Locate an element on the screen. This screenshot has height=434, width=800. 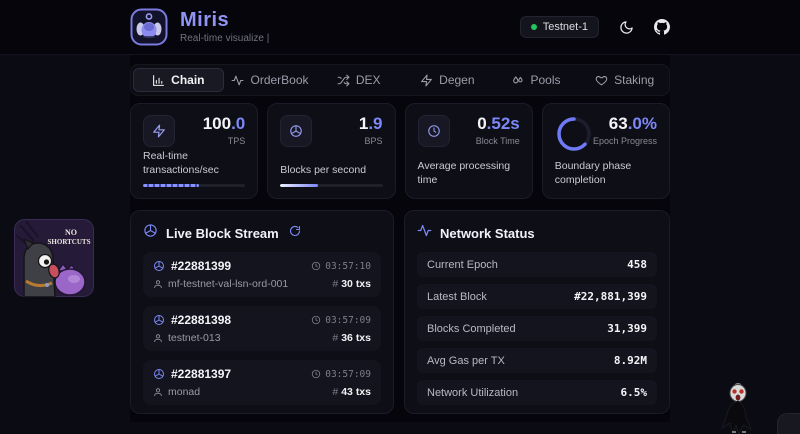
tab-dex: DEX is located at coordinates (358, 80).